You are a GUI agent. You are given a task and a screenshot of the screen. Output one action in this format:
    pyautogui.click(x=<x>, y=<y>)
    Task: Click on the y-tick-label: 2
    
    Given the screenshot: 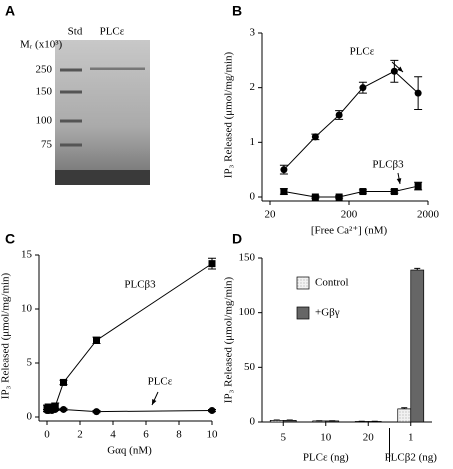 What is the action you would take?
    pyautogui.click(x=253, y=87)
    